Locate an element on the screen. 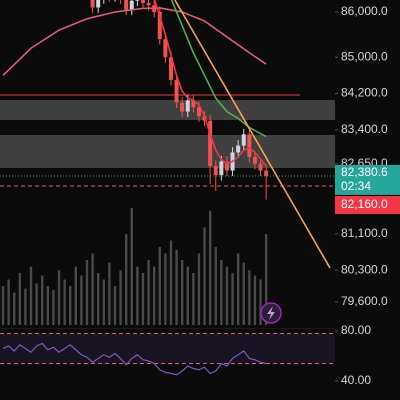 This screenshot has width=400, height=400. y-tick-label: 83,400.0 is located at coordinates (364, 129).